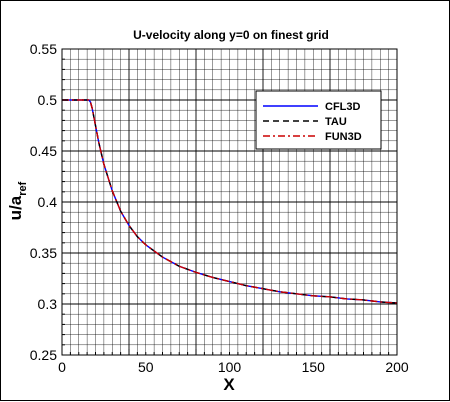 The width and height of the screenshot is (450, 402). Describe the element at coordinates (48, 304) in the screenshot. I see `y-tick-label: 0.3` at that location.